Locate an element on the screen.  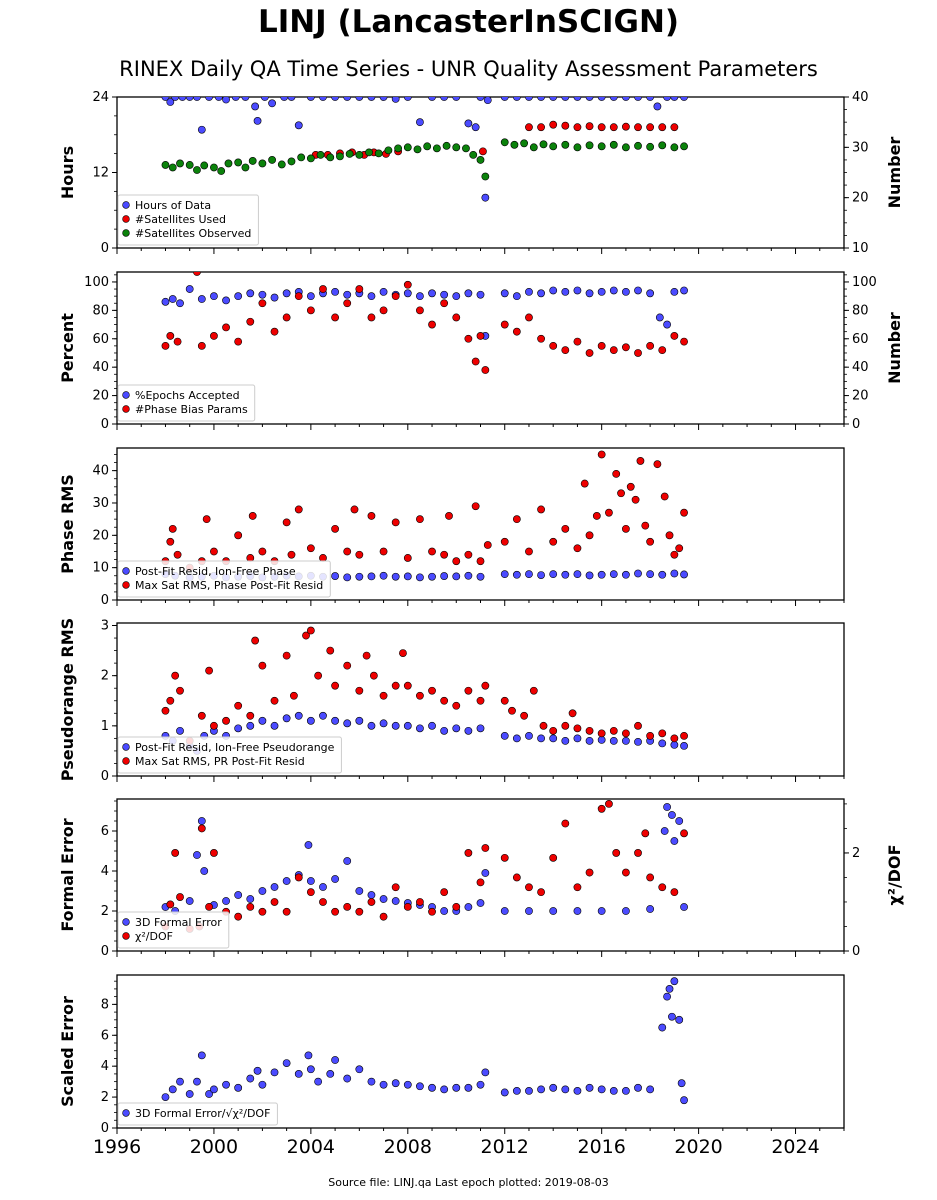
y-tick-label: 4 is located at coordinates (105, 1066).